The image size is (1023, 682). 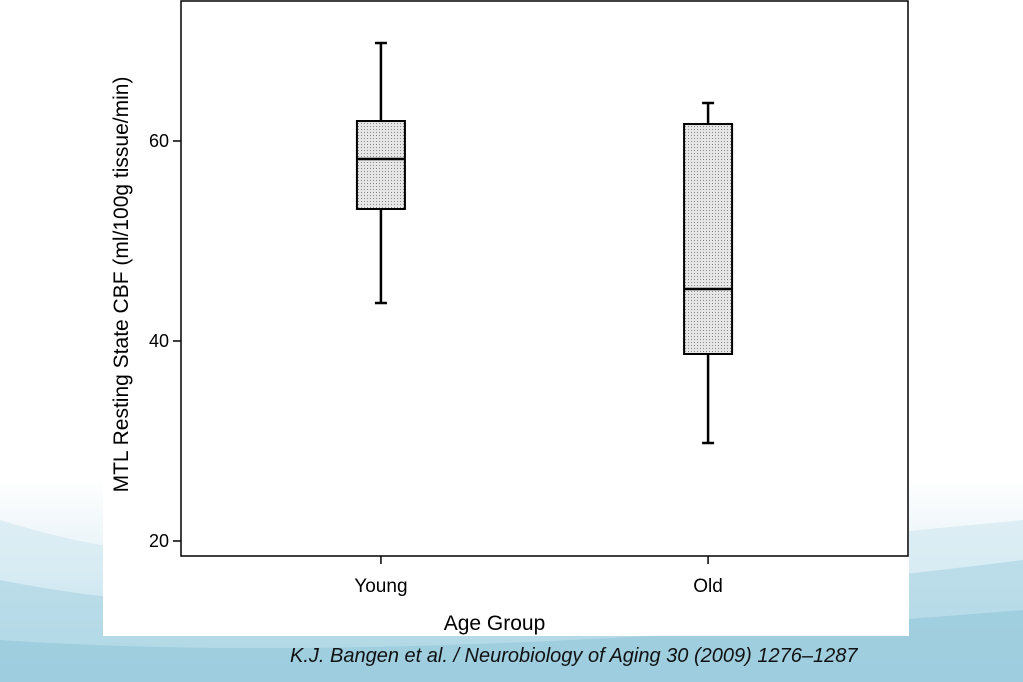 What do you see at coordinates (380, 586) in the screenshot?
I see `x-tick-label: Young` at bounding box center [380, 586].